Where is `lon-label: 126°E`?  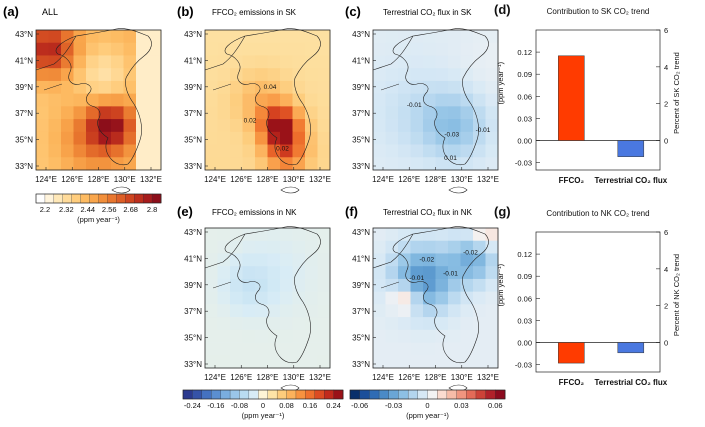 lon-label: 126°E is located at coordinates (241, 179).